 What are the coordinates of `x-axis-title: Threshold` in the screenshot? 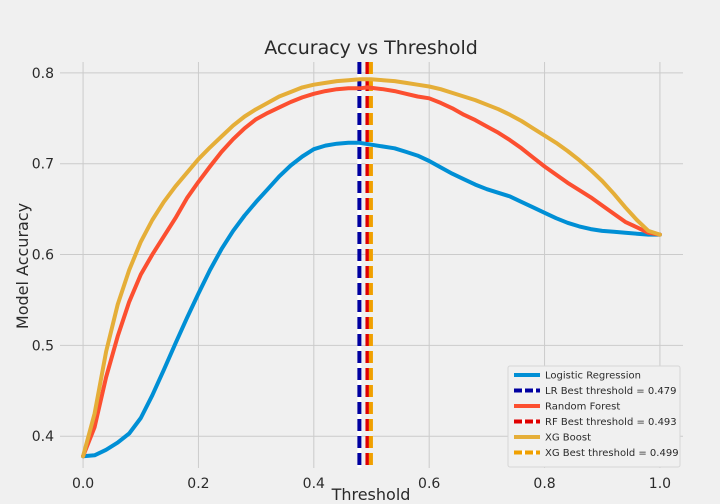 It's located at (371, 494).